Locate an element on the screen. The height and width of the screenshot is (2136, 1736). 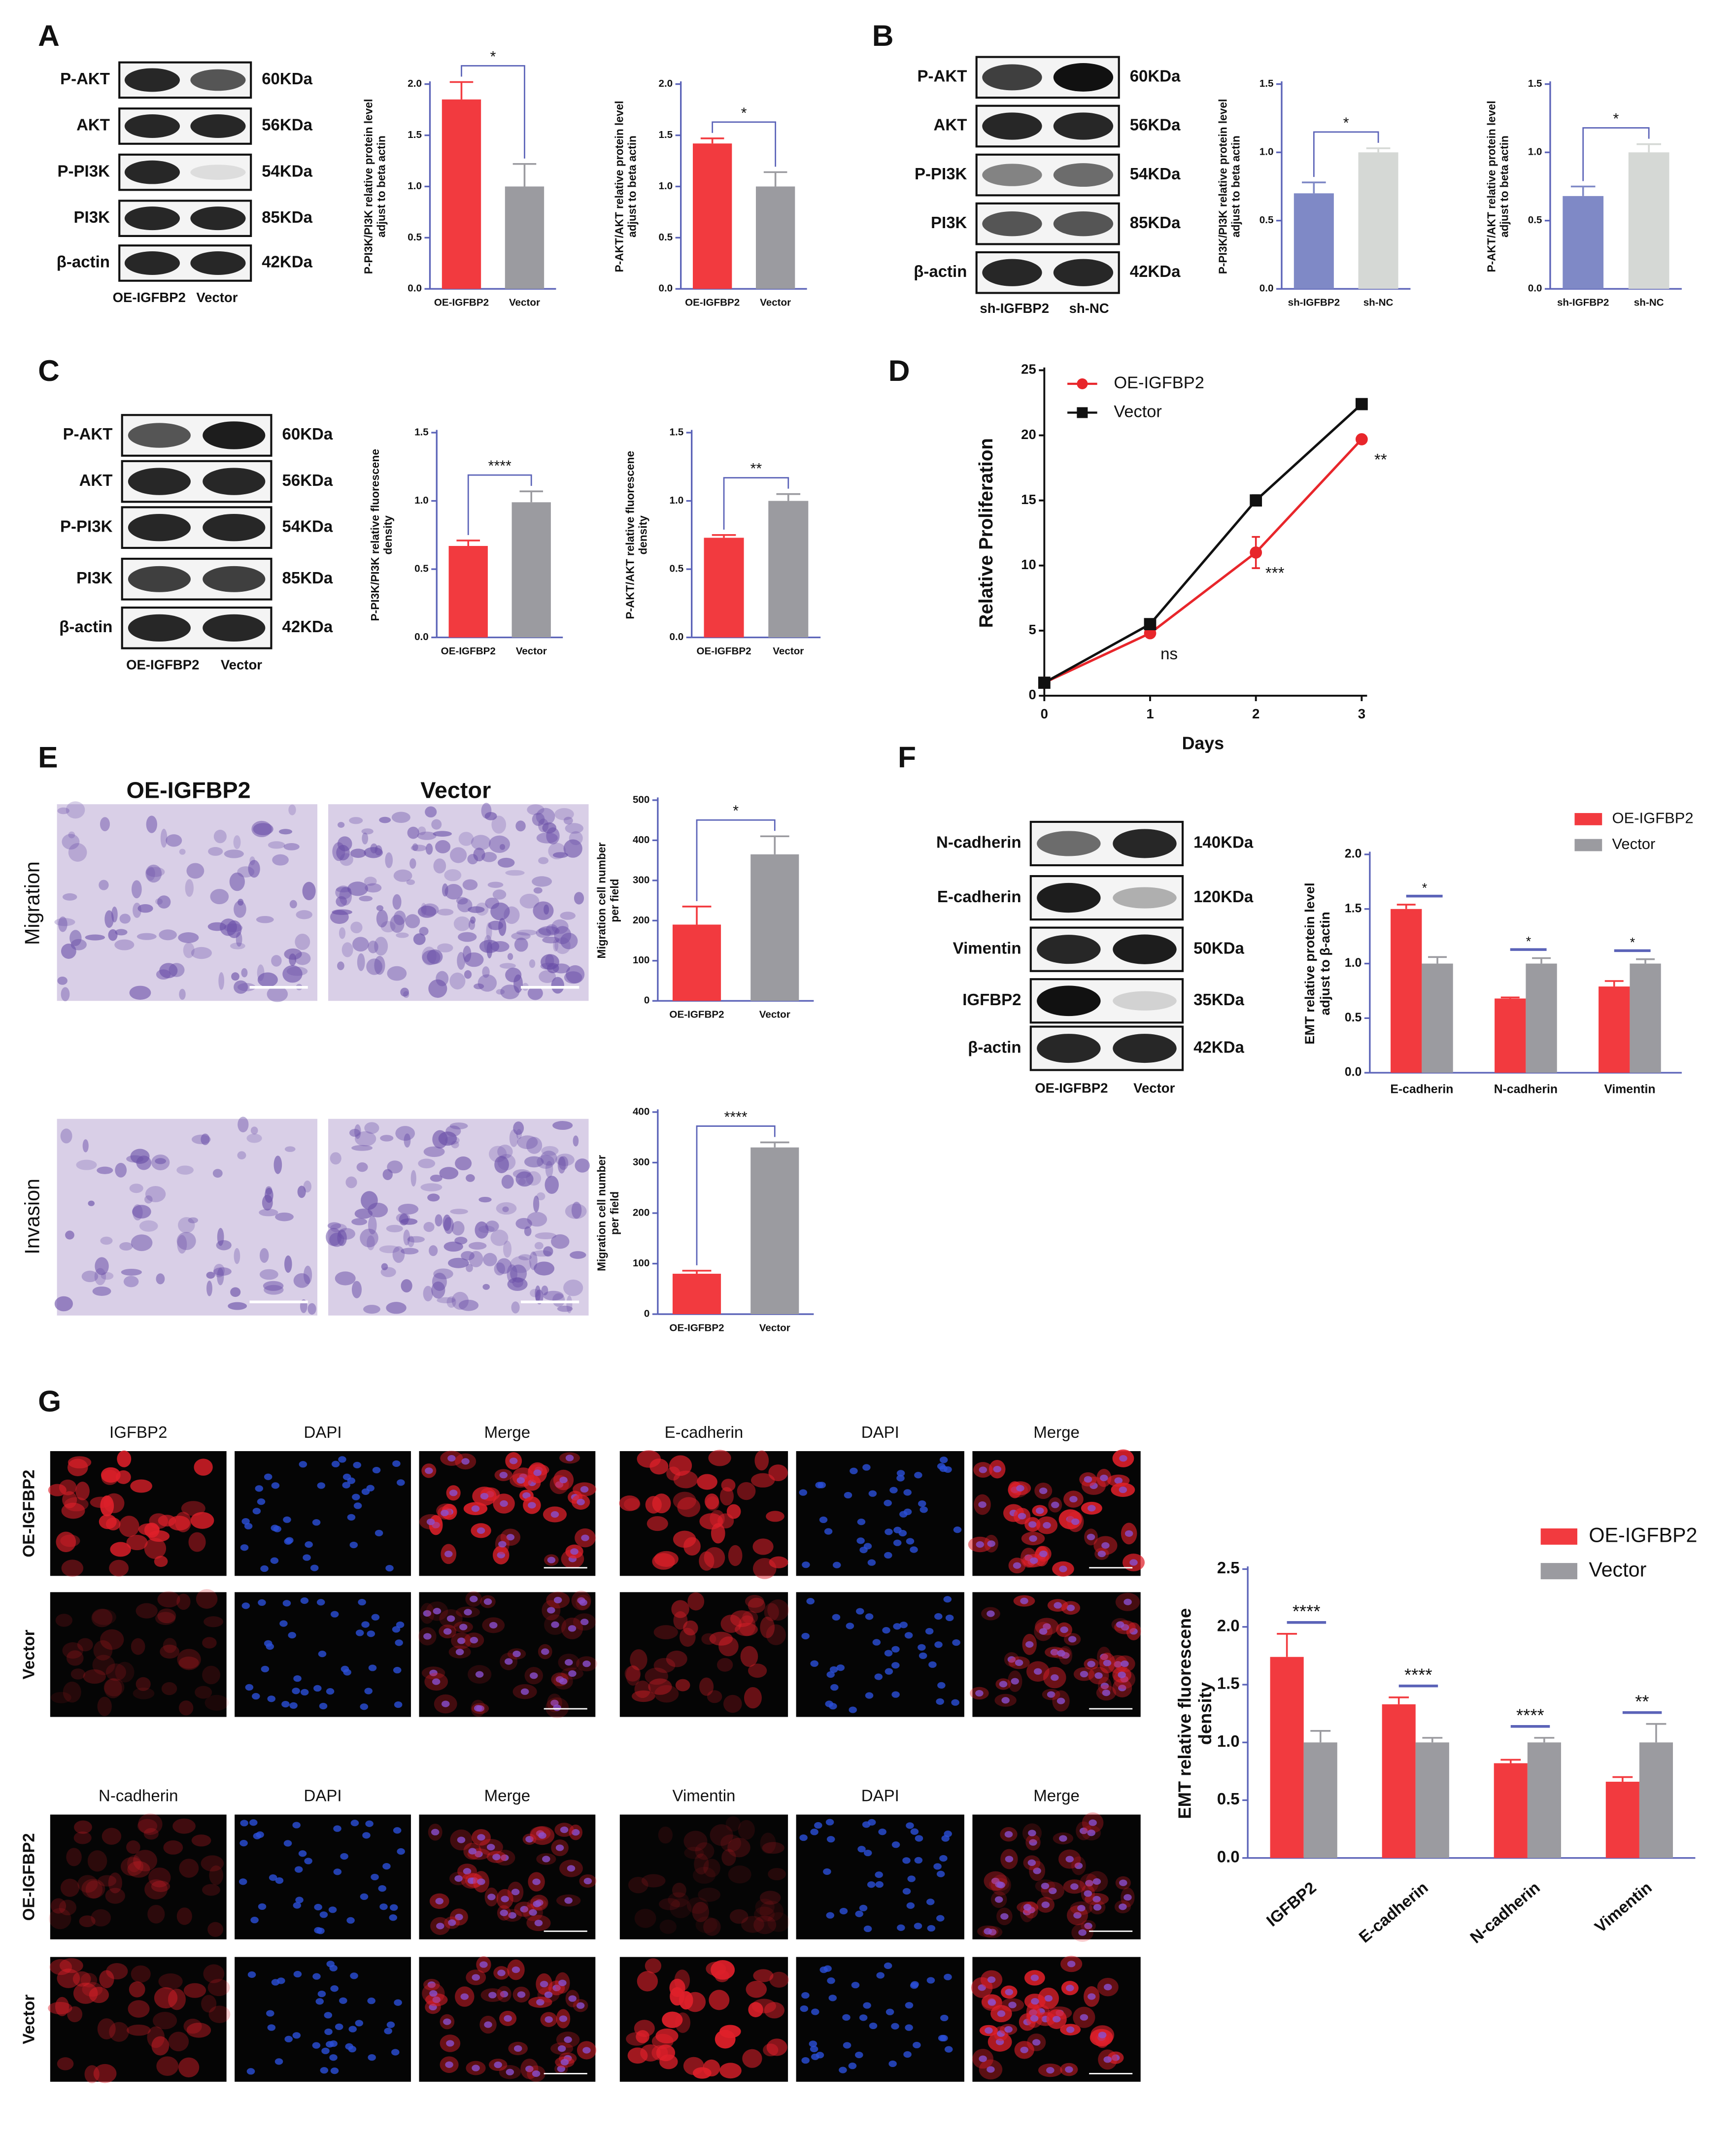
blot-size: 56KDa is located at coordinates (287, 125).